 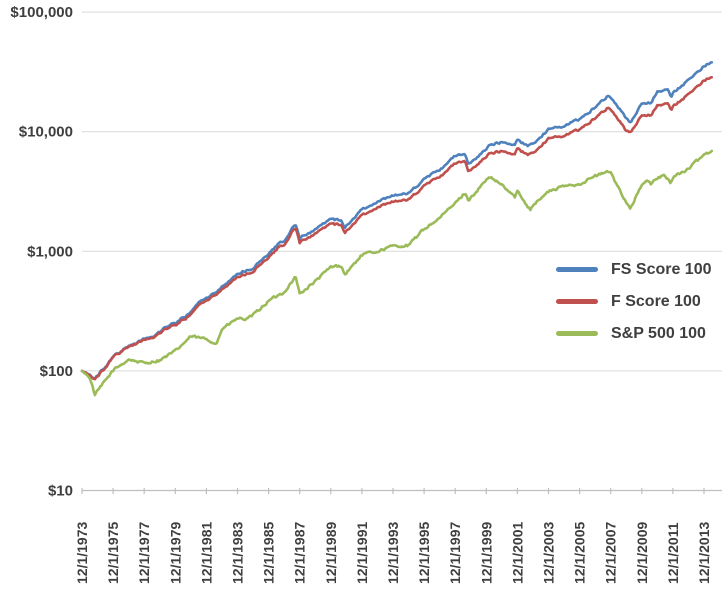 I want to click on x-axis-label: 12/1/2003, so click(x=549, y=553).